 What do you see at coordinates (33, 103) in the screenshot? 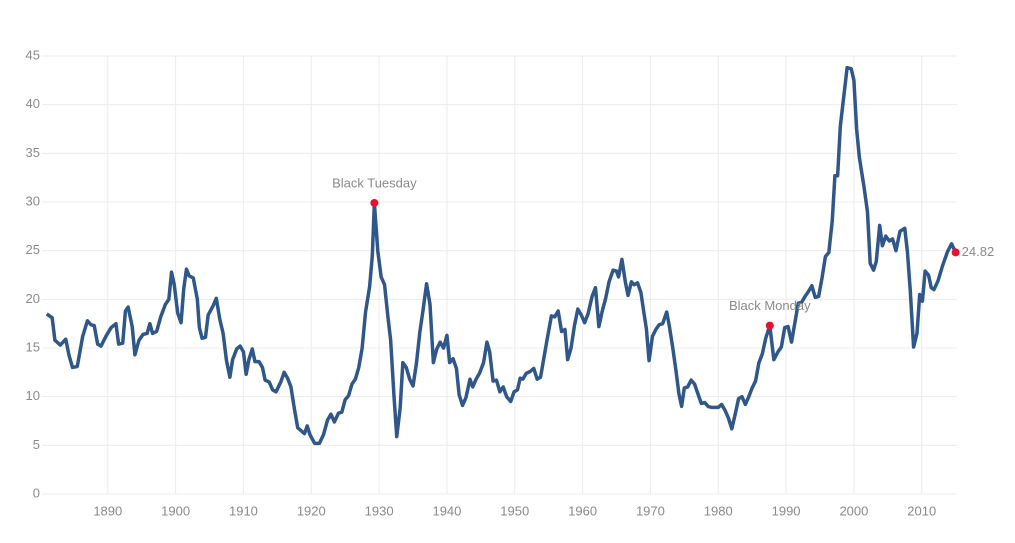
I see `y-tick-label: 40` at bounding box center [33, 103].